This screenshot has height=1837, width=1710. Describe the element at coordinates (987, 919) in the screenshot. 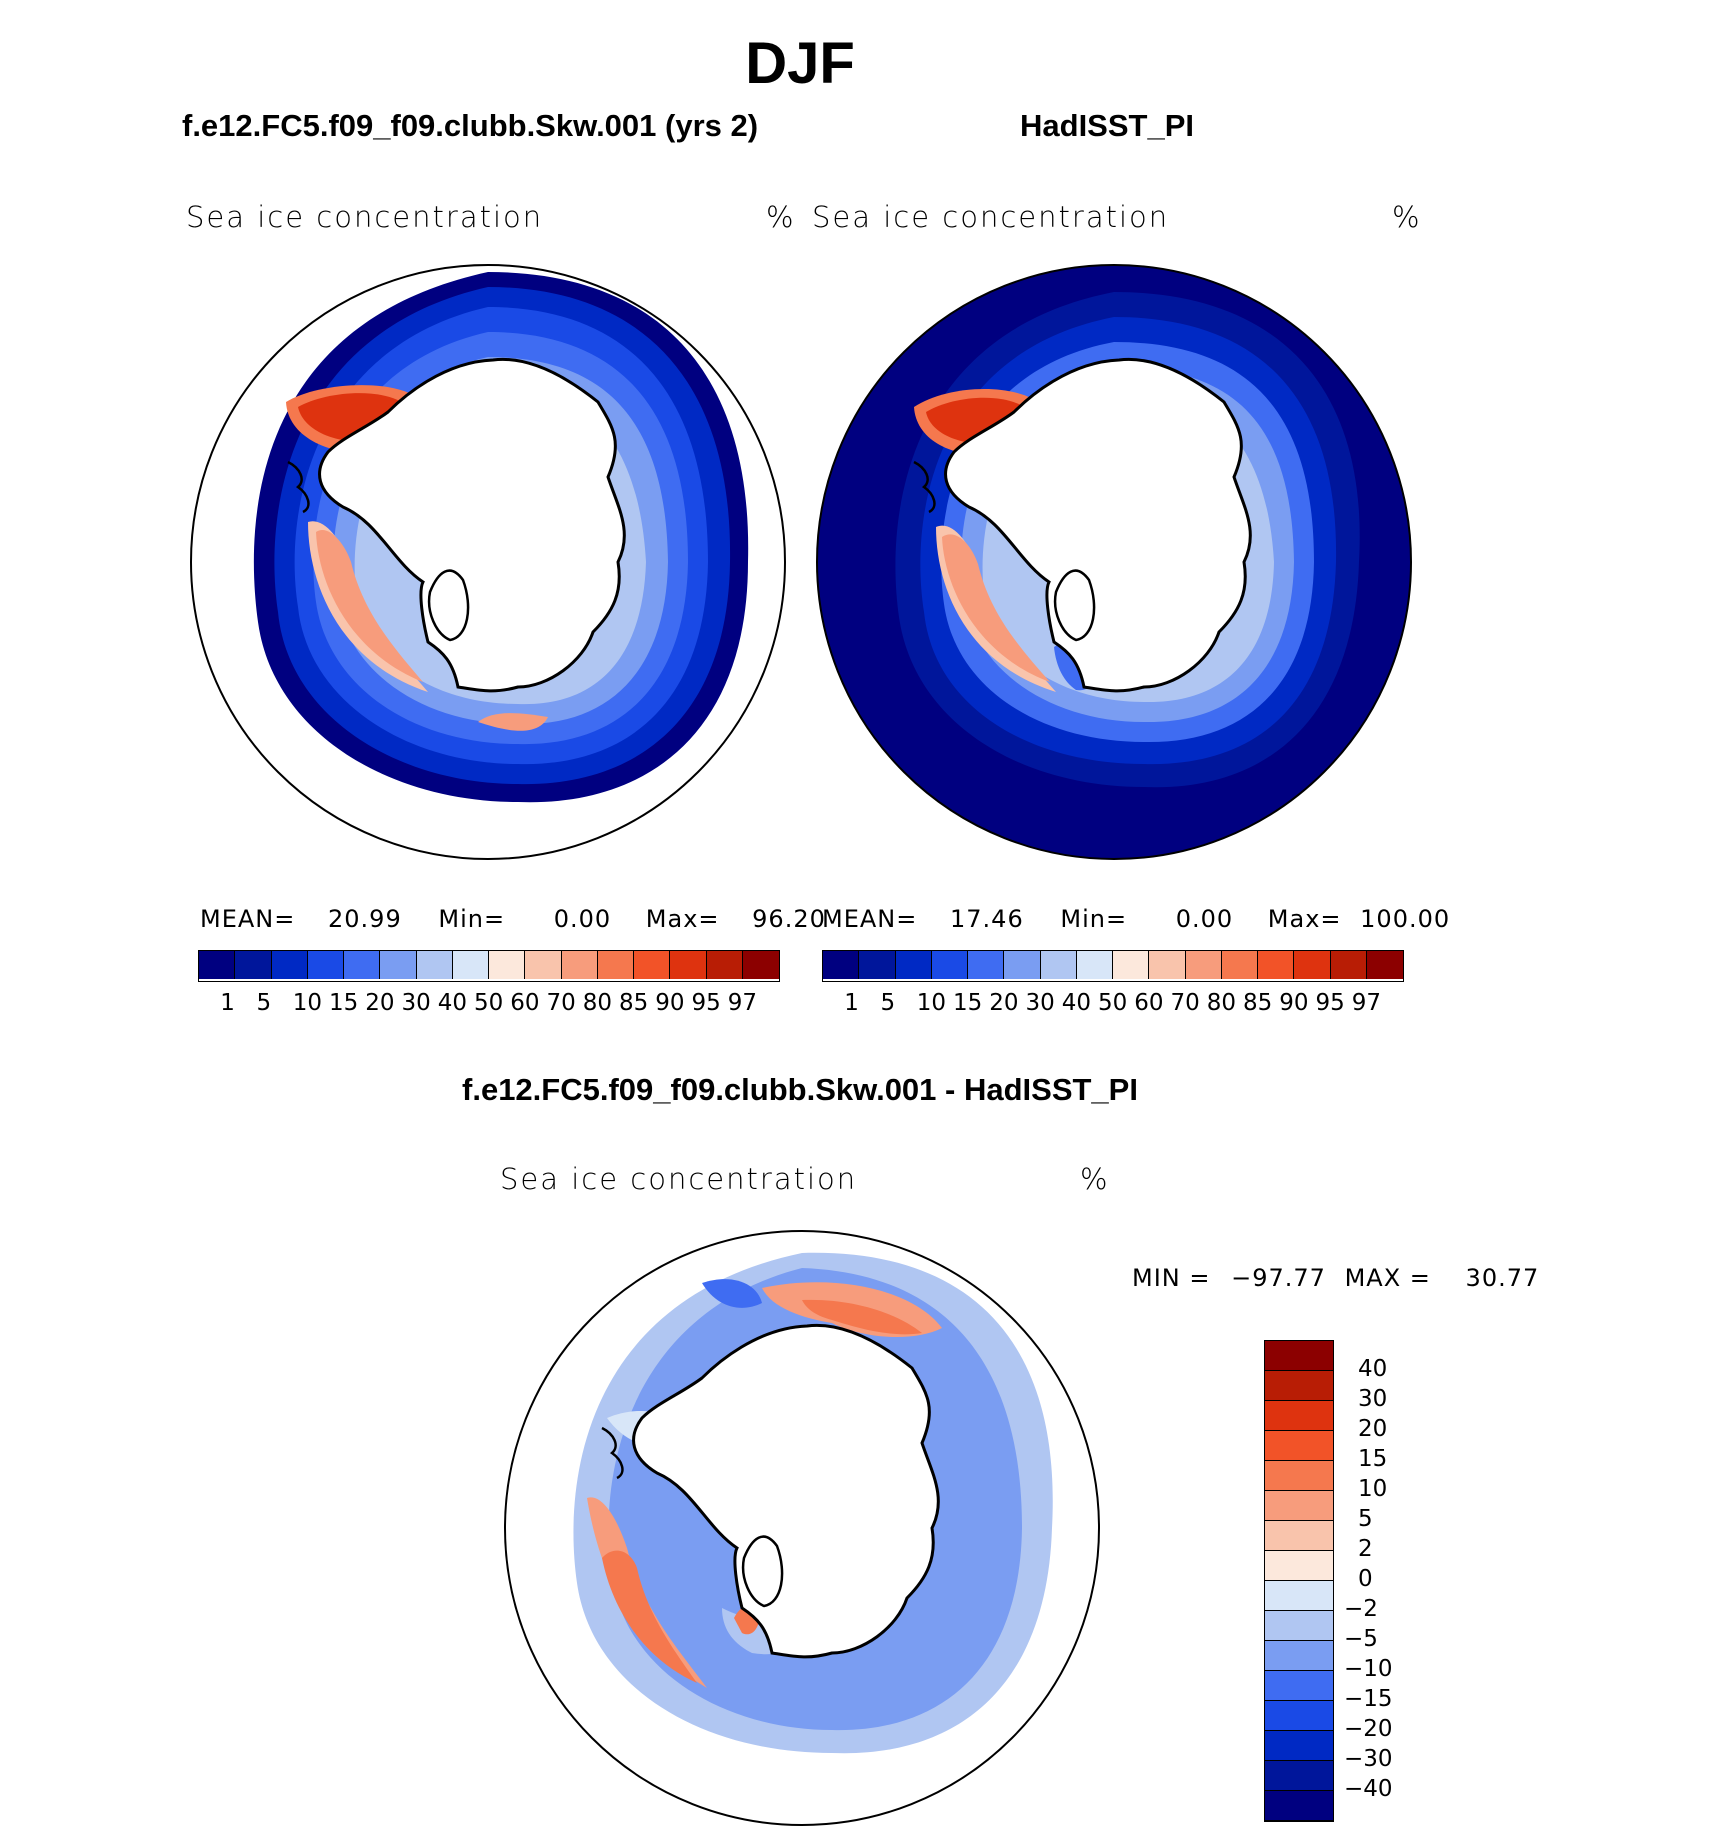

I see `right-mean-value: 17.46` at that location.